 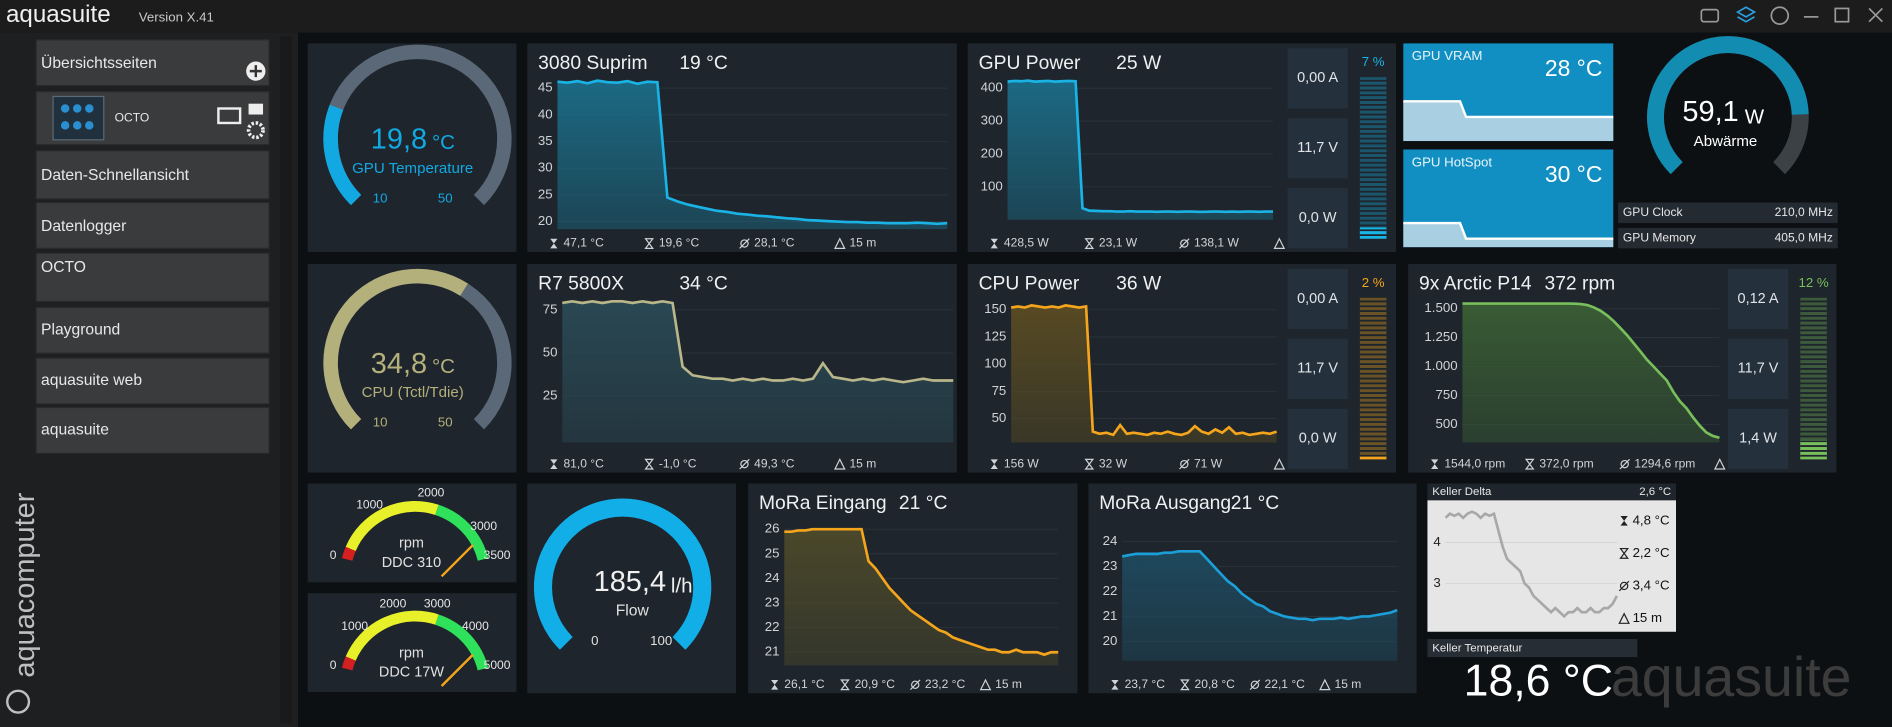 What do you see at coordinates (630, 582) in the screenshot?
I see `flow-value: 185,4` at bounding box center [630, 582].